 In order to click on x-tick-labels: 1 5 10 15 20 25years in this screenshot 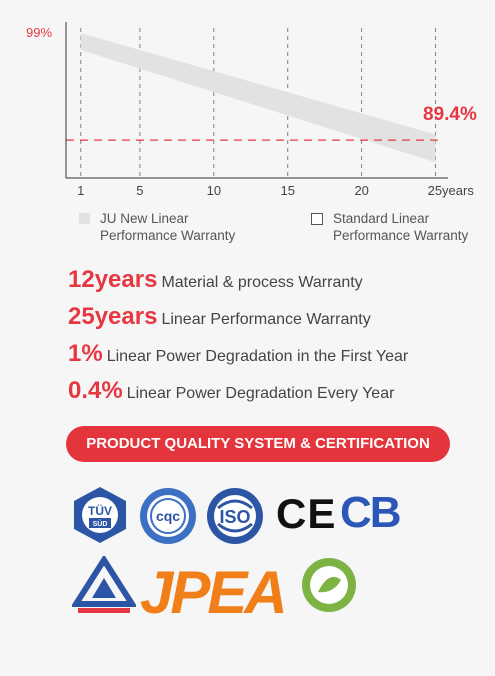, I will do `click(275, 190)`.